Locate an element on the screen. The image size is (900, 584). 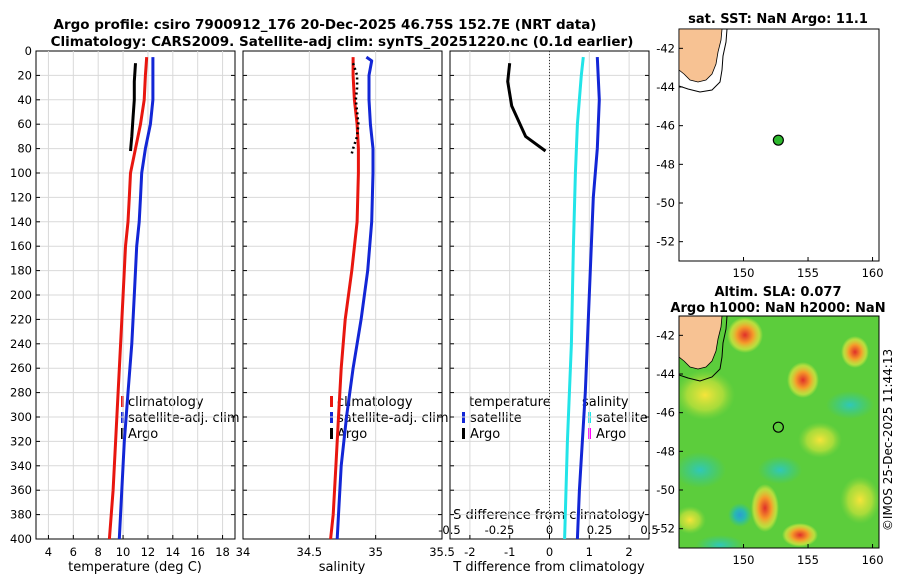
y-tick-label: -46 is located at coordinates (665, 413).